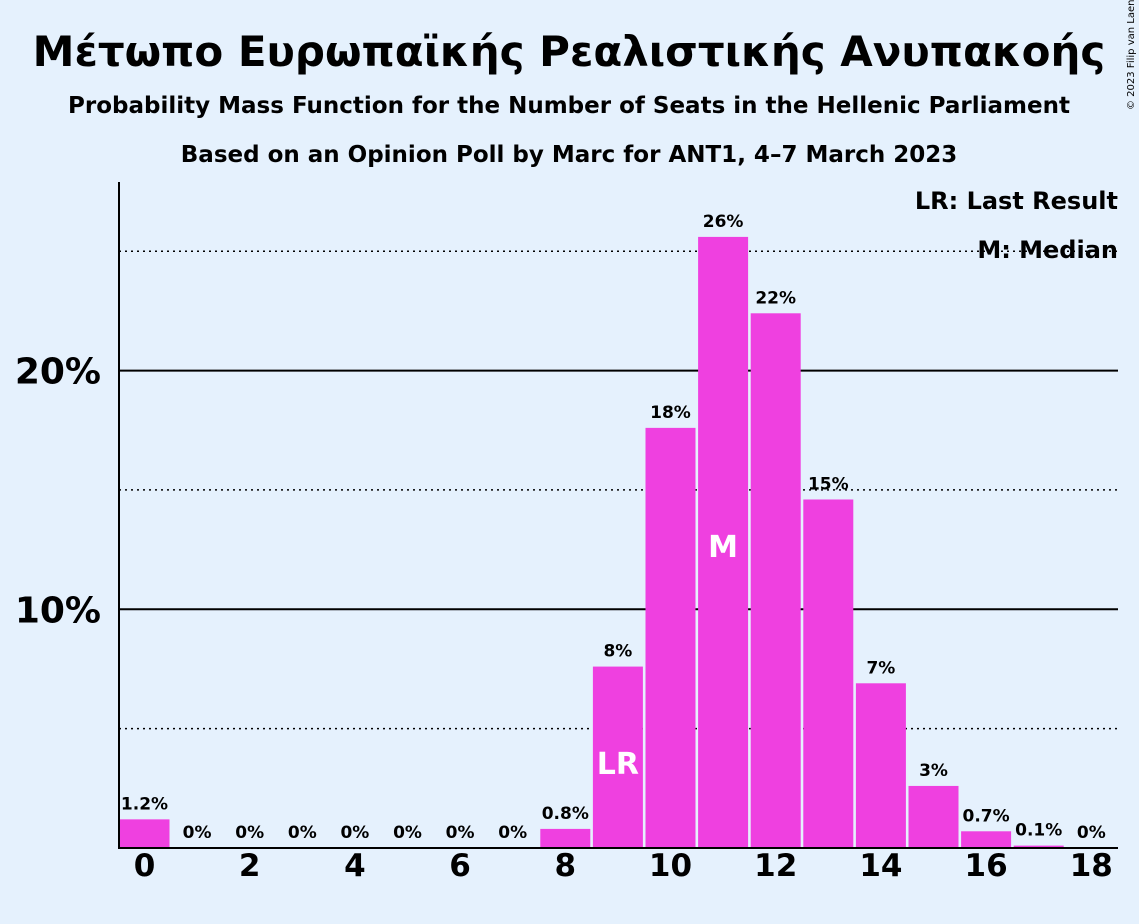 The height and width of the screenshot is (924, 1139). I want to click on y-tick-label: 10%, so click(58, 610).